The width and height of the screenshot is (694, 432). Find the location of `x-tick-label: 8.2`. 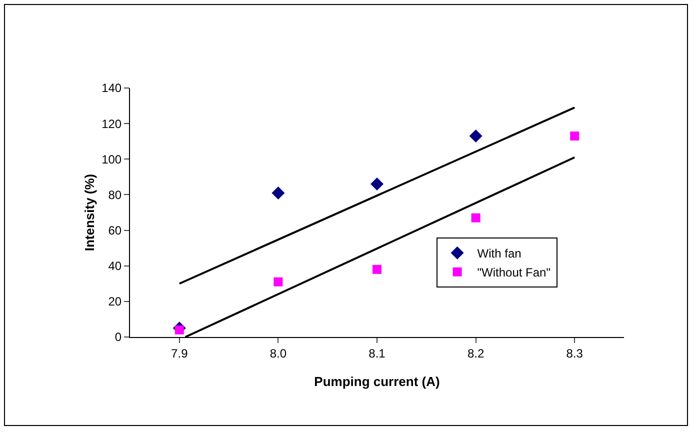

x-tick-label: 8.2 is located at coordinates (475, 353).